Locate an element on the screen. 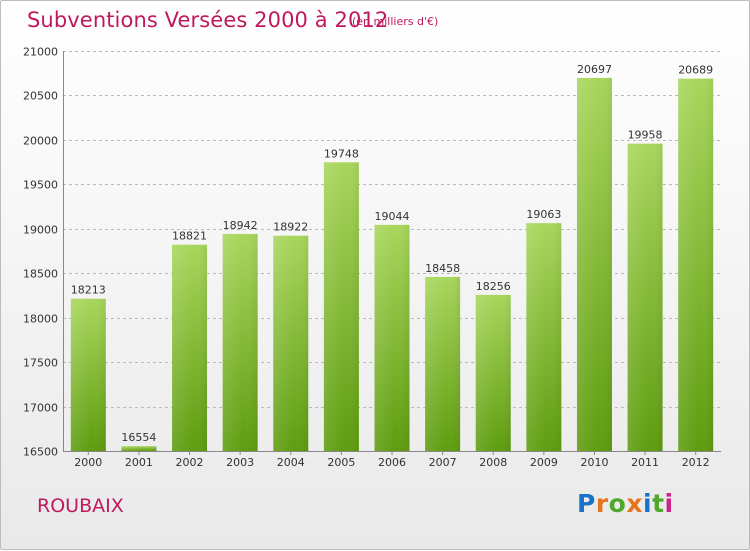 Image resolution: width=750 pixels, height=551 pixels. logo-letter: P is located at coordinates (586, 503).